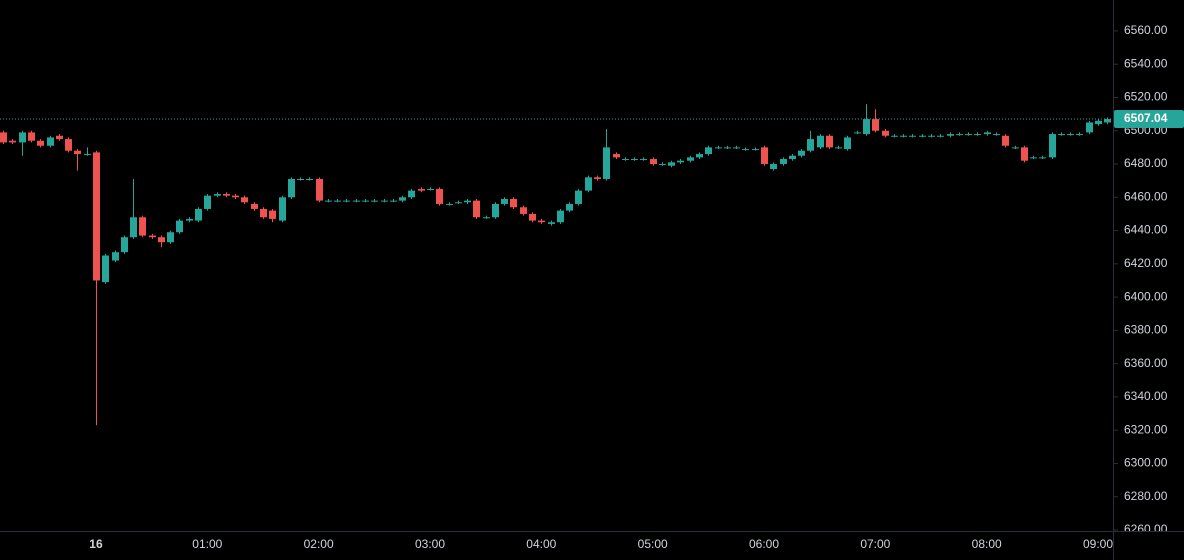 This screenshot has height=560, width=1184. What do you see at coordinates (875, 544) in the screenshot?
I see `x-tick-label: 07:00` at bounding box center [875, 544].